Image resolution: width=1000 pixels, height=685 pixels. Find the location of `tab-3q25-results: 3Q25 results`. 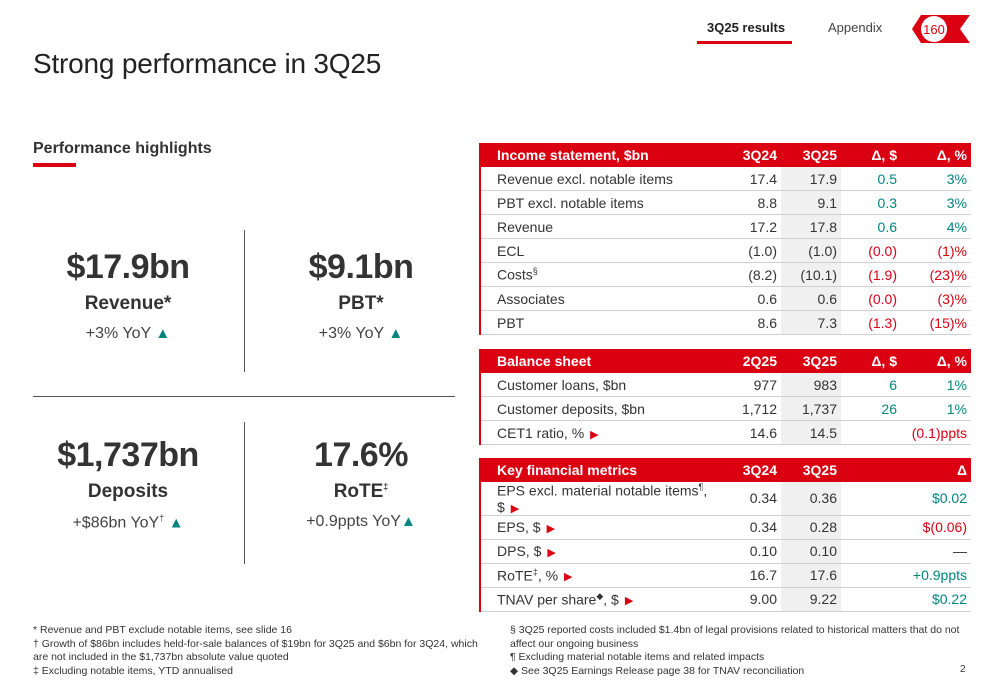

tab-3q25-results: 3Q25 results is located at coordinates (746, 27).